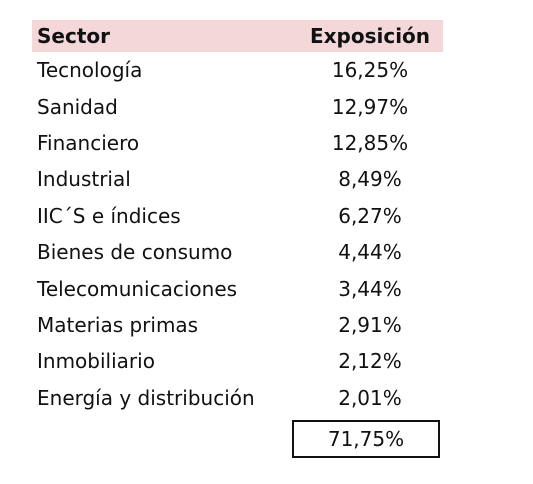 The image size is (533, 484). Describe the element at coordinates (84, 179) in the screenshot. I see `sector-cell: Industrial` at that location.